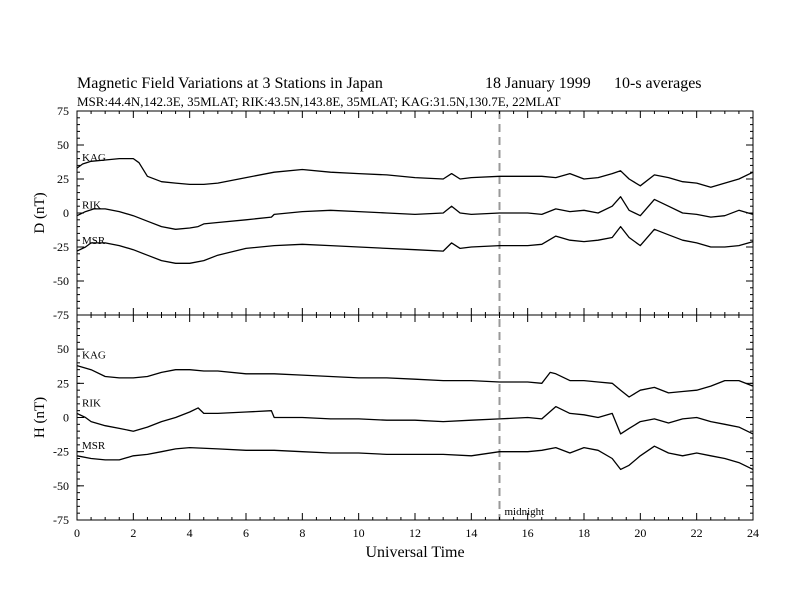 This screenshot has width=792, height=612. I want to click on y-tick-label: 75, so click(63, 111).